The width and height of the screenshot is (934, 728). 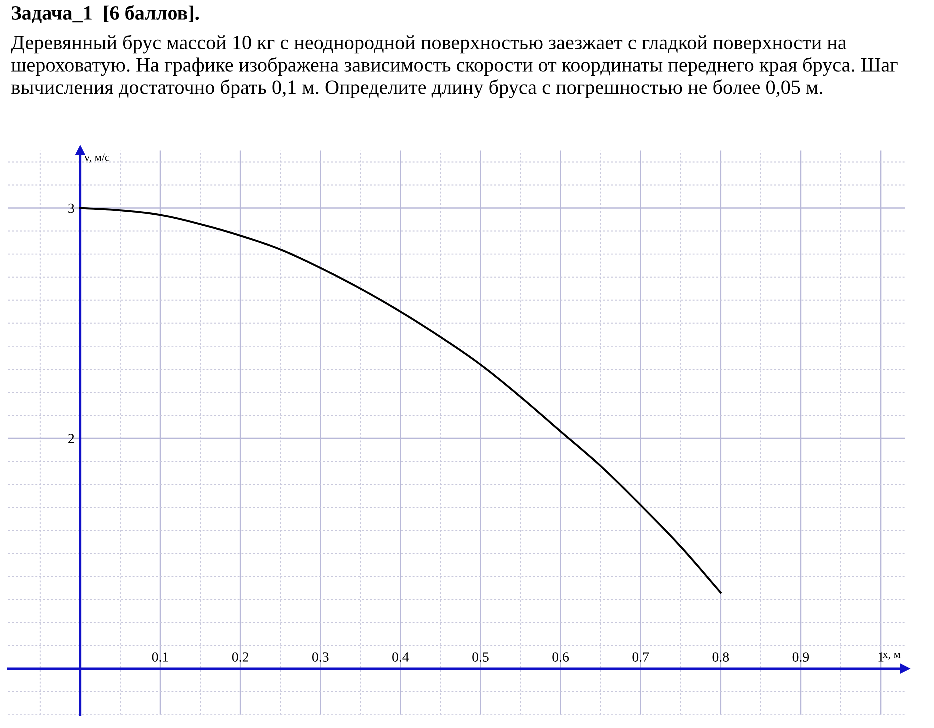 I want to click on x-axis-title: x, м, so click(x=891, y=656).